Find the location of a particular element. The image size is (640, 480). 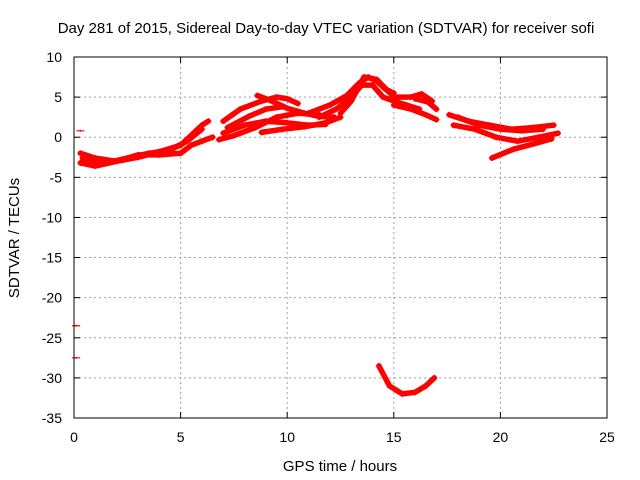

y-tick-label: -10 is located at coordinates (52, 217).